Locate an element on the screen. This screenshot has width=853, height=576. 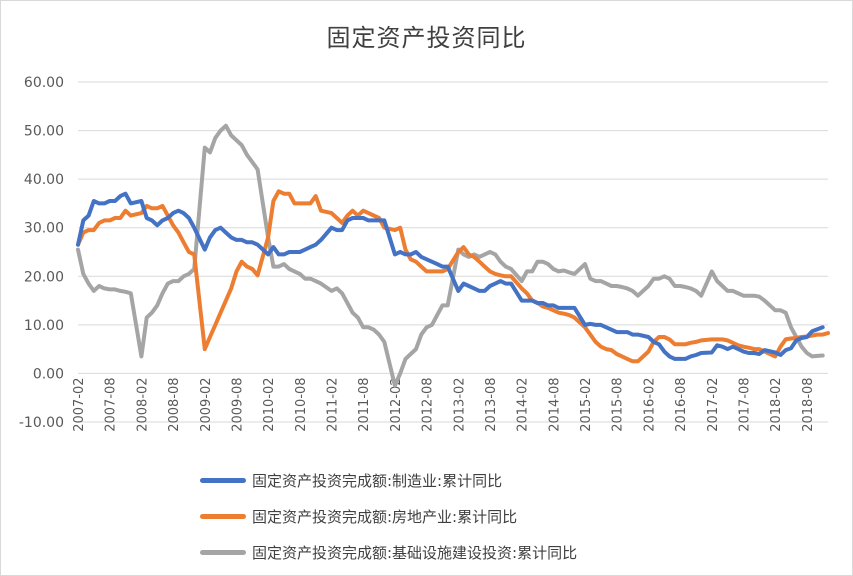
x-tick-label: 2009-08 is located at coordinates (237, 404).